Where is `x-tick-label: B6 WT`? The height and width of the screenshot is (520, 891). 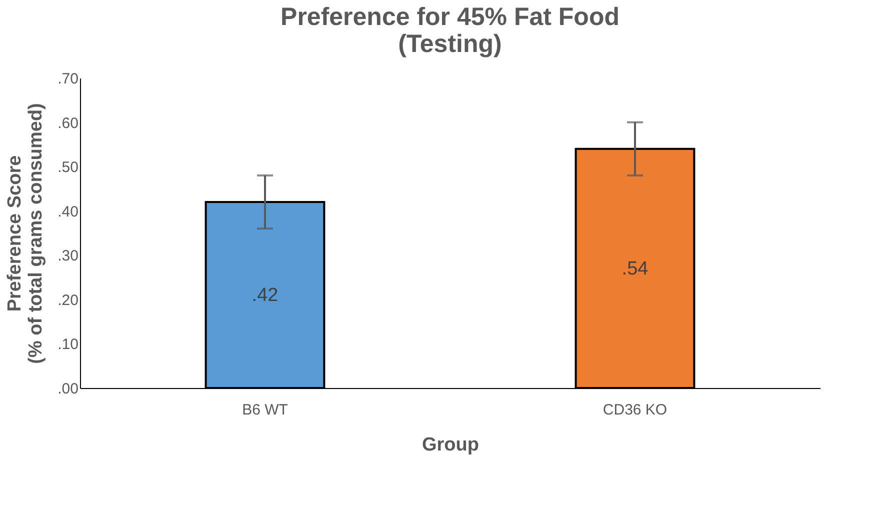 x-tick-label: B6 WT is located at coordinates (265, 410).